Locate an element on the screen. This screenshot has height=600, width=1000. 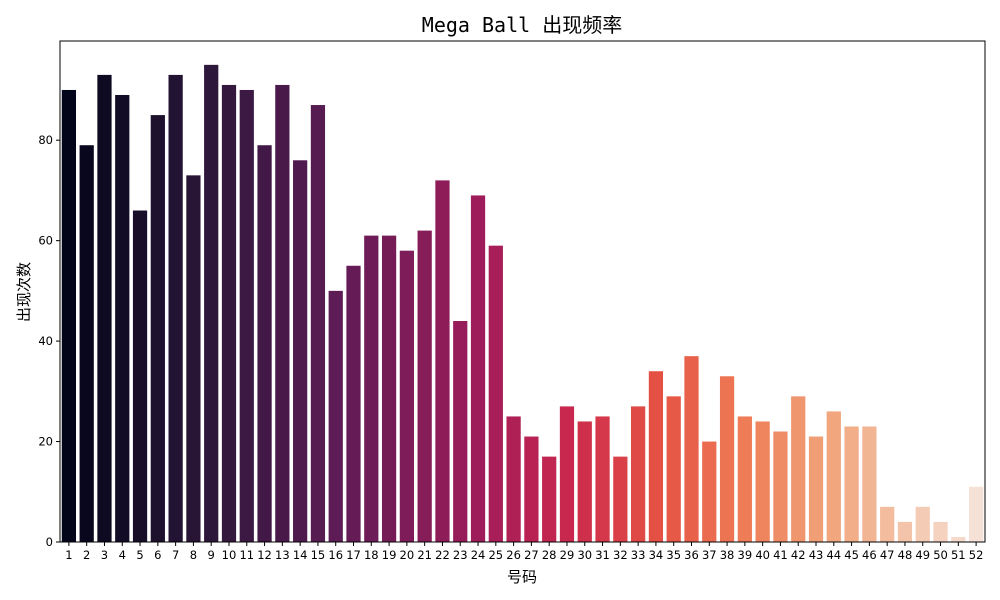
x-tick-label: 42 is located at coordinates (798, 555).